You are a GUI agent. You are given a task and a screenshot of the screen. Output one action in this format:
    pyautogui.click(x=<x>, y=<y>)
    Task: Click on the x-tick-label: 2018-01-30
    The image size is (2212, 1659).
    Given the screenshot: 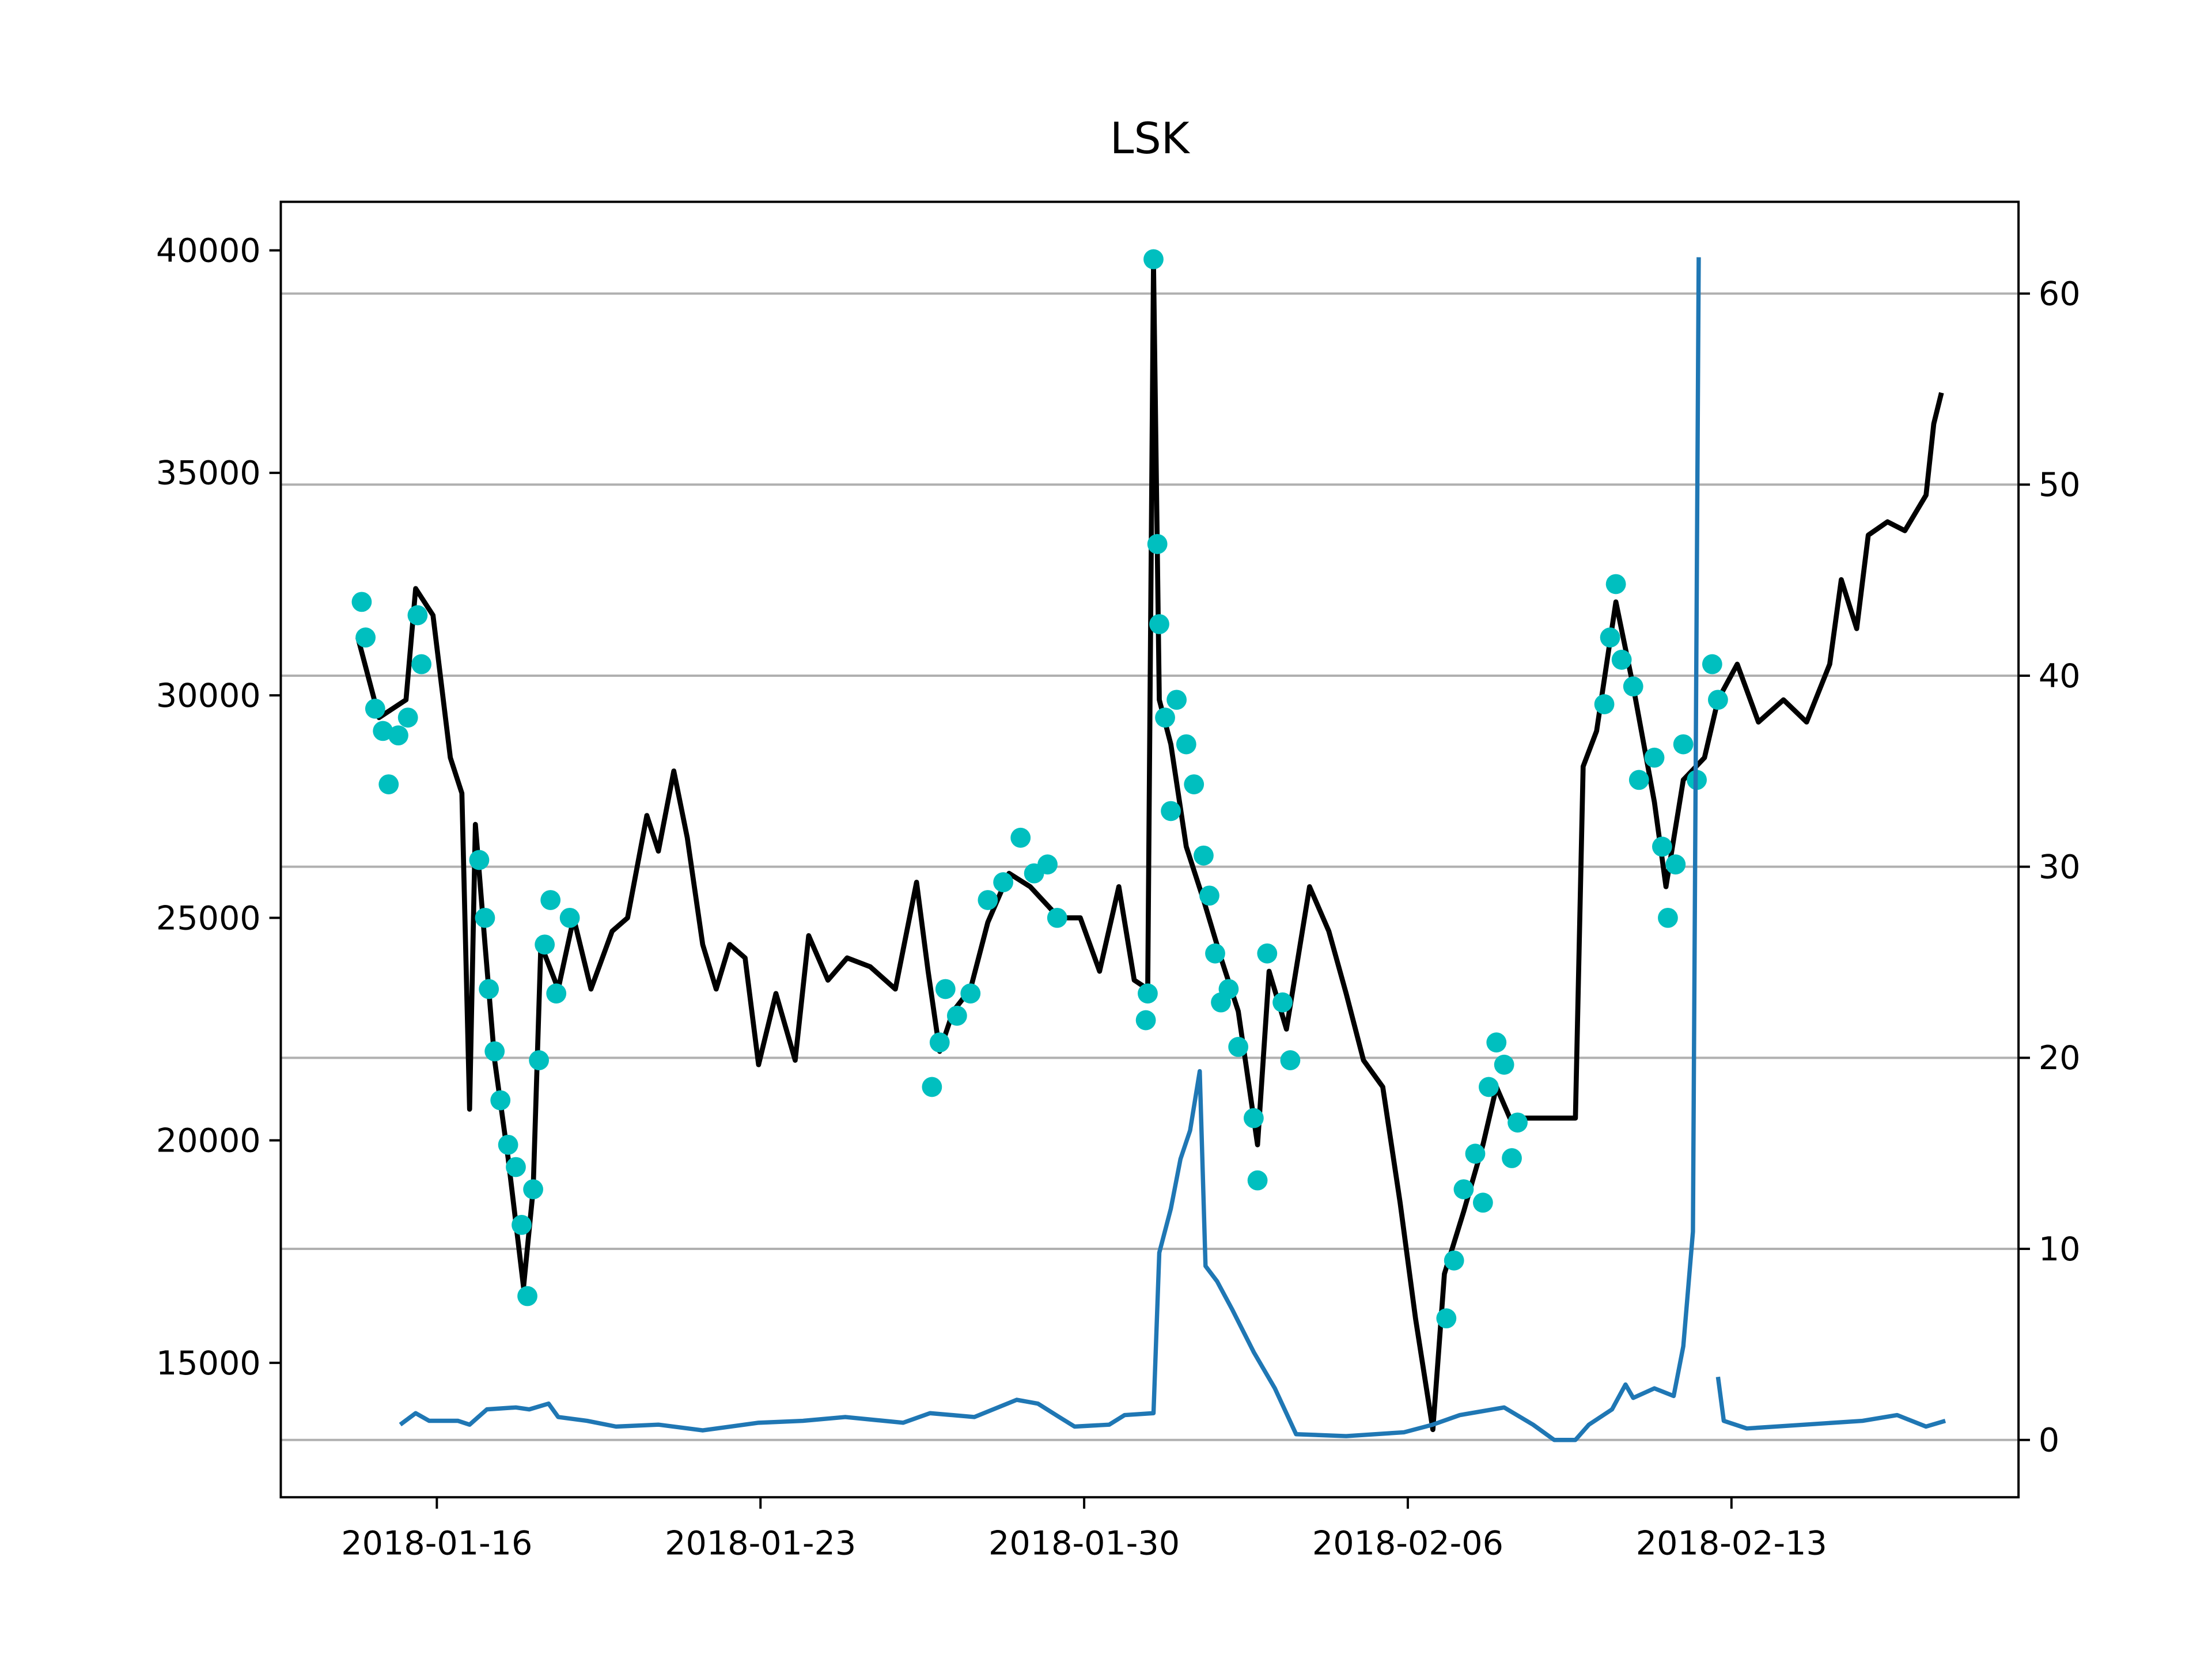 What is the action you would take?
    pyautogui.click(x=1084, y=1544)
    